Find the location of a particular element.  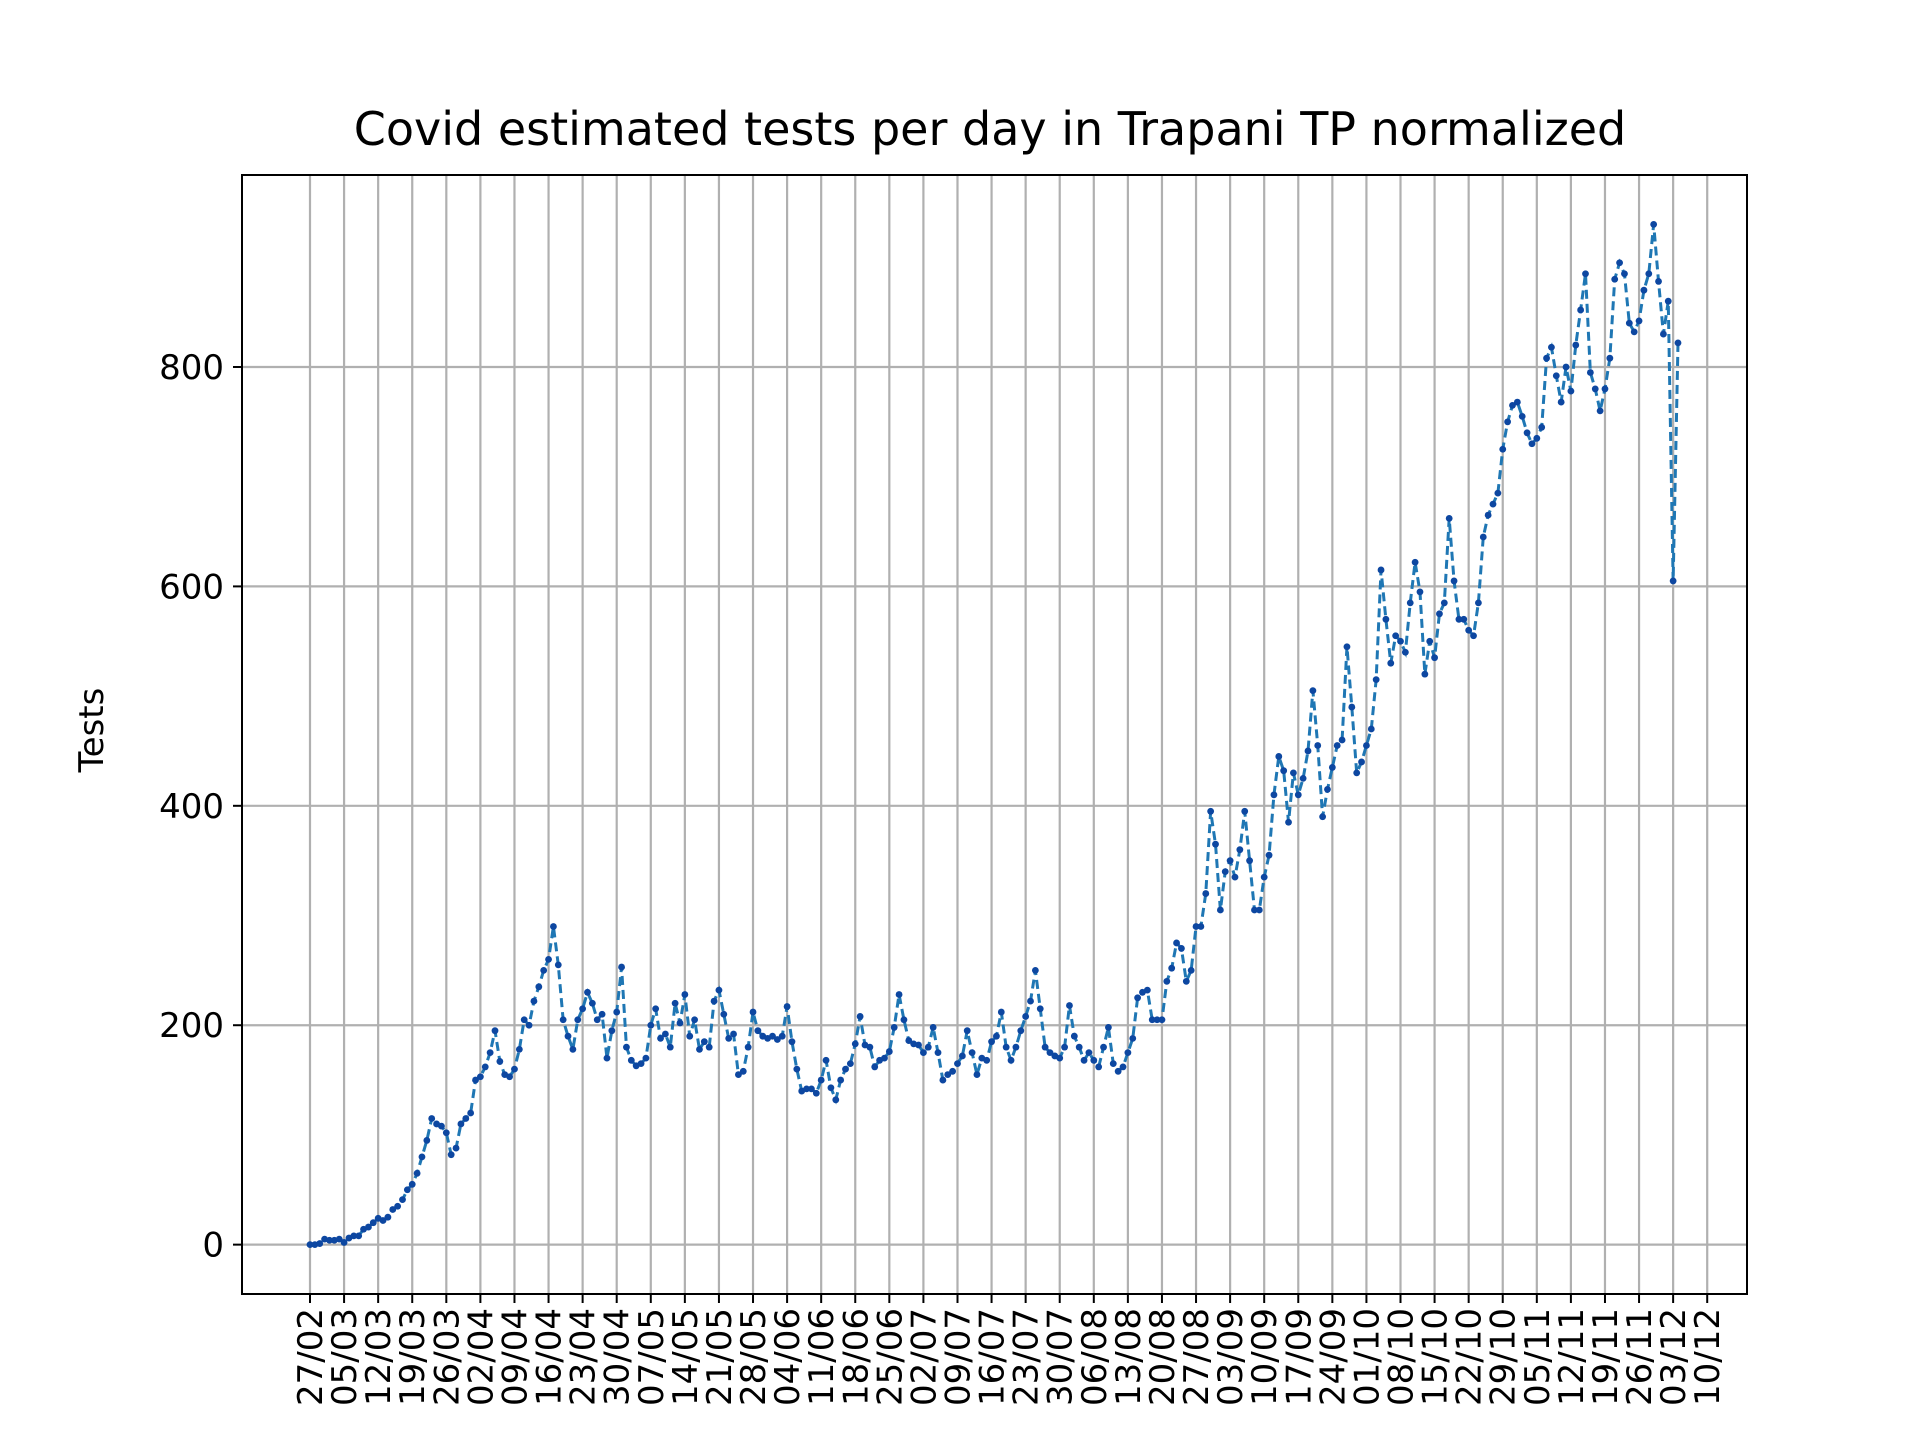

x-tick-label: 14/05 is located at coordinates (686, 1357).